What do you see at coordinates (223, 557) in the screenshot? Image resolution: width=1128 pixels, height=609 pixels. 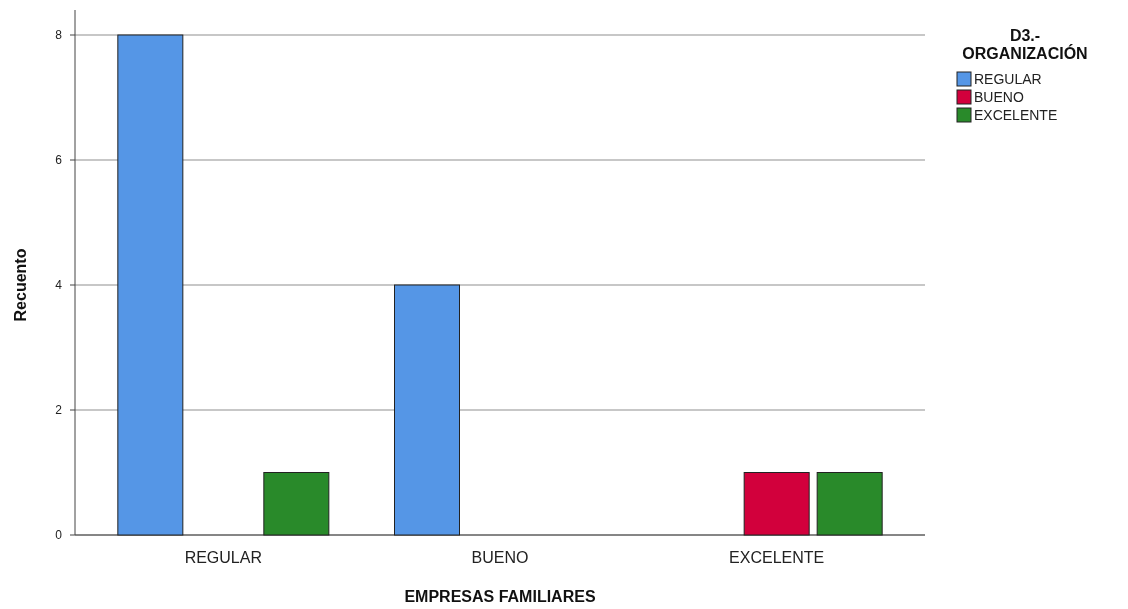 I see `x-tick-label: REGULAR` at bounding box center [223, 557].